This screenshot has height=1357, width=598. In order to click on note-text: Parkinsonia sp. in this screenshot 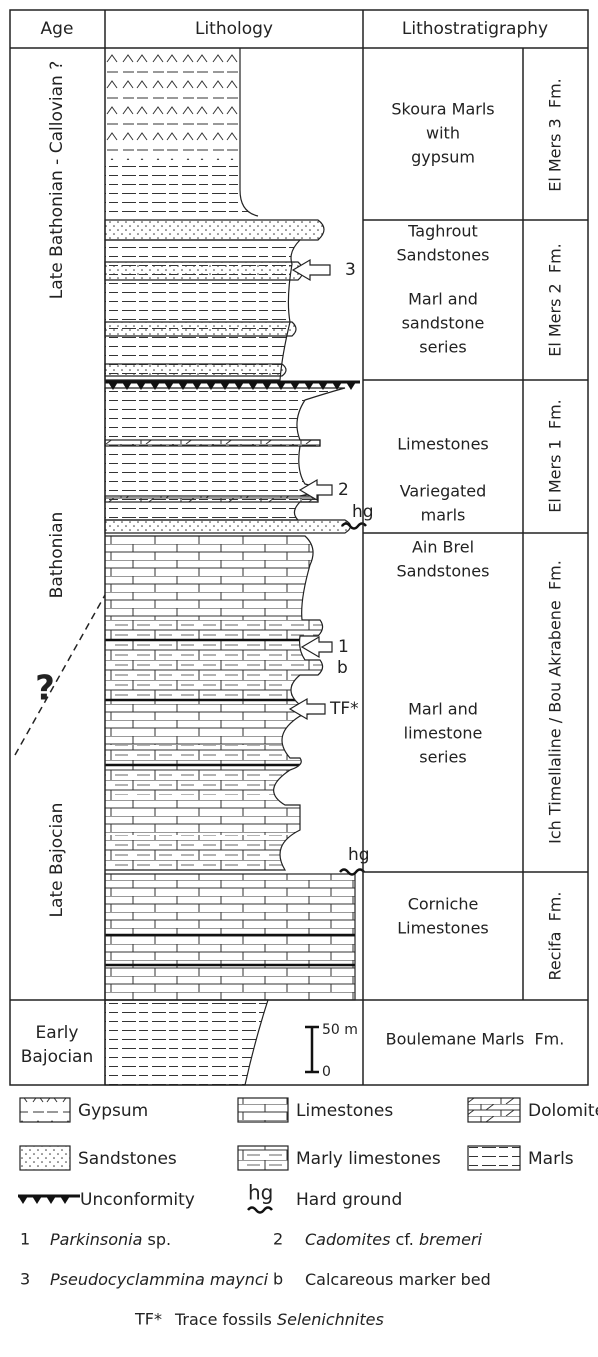, I will do `click(110, 1239)`.